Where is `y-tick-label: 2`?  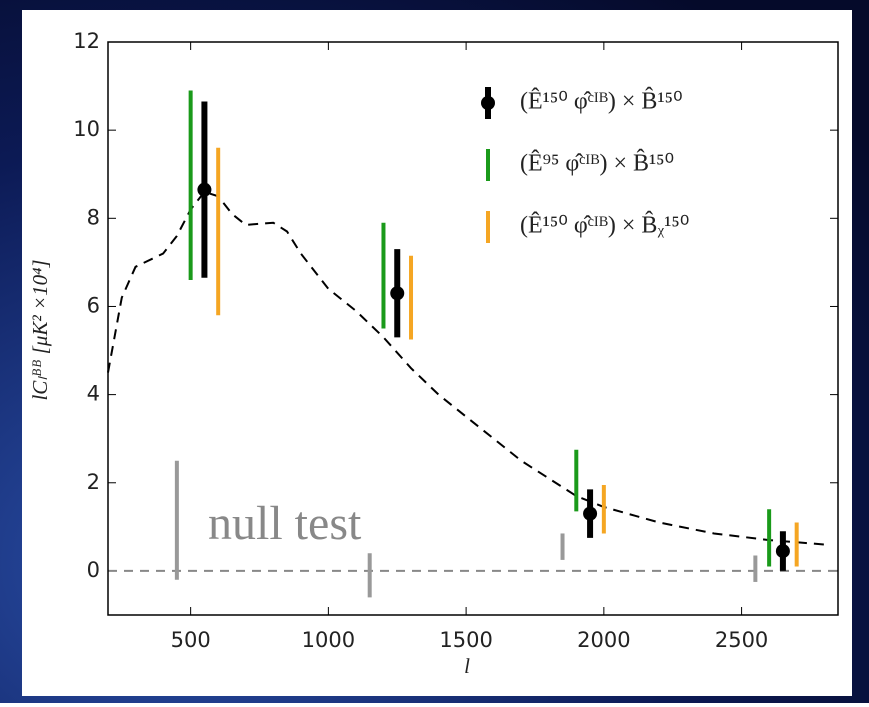 y-tick-label: 2 is located at coordinates (93, 482).